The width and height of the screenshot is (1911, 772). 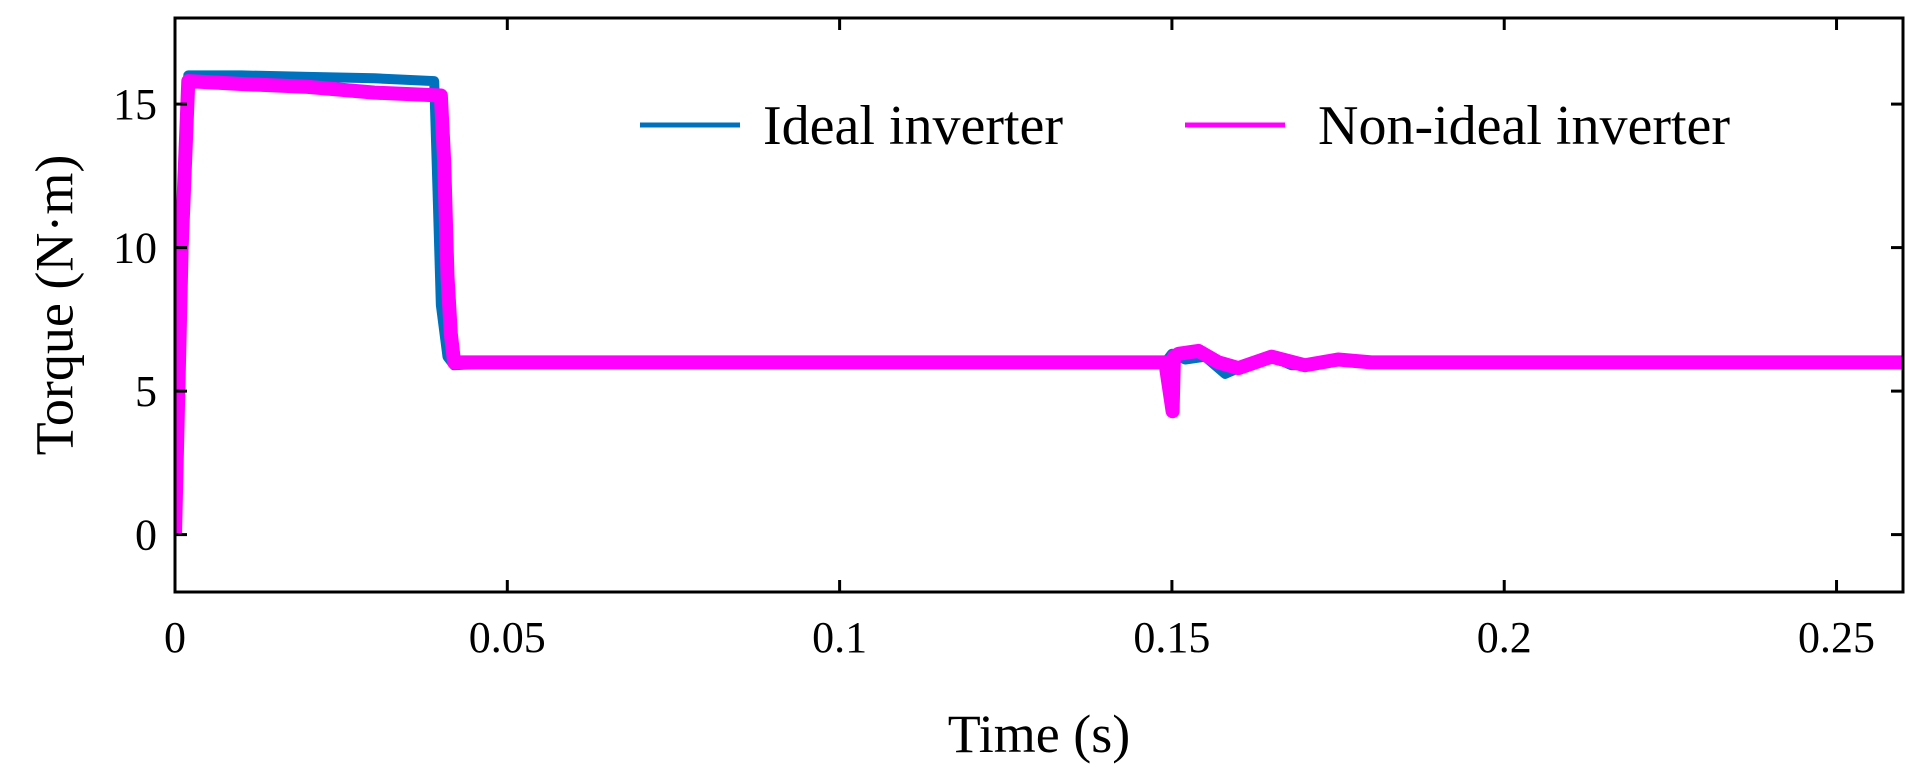 I want to click on x-tick-label: 0.15, so click(x=1171, y=637).